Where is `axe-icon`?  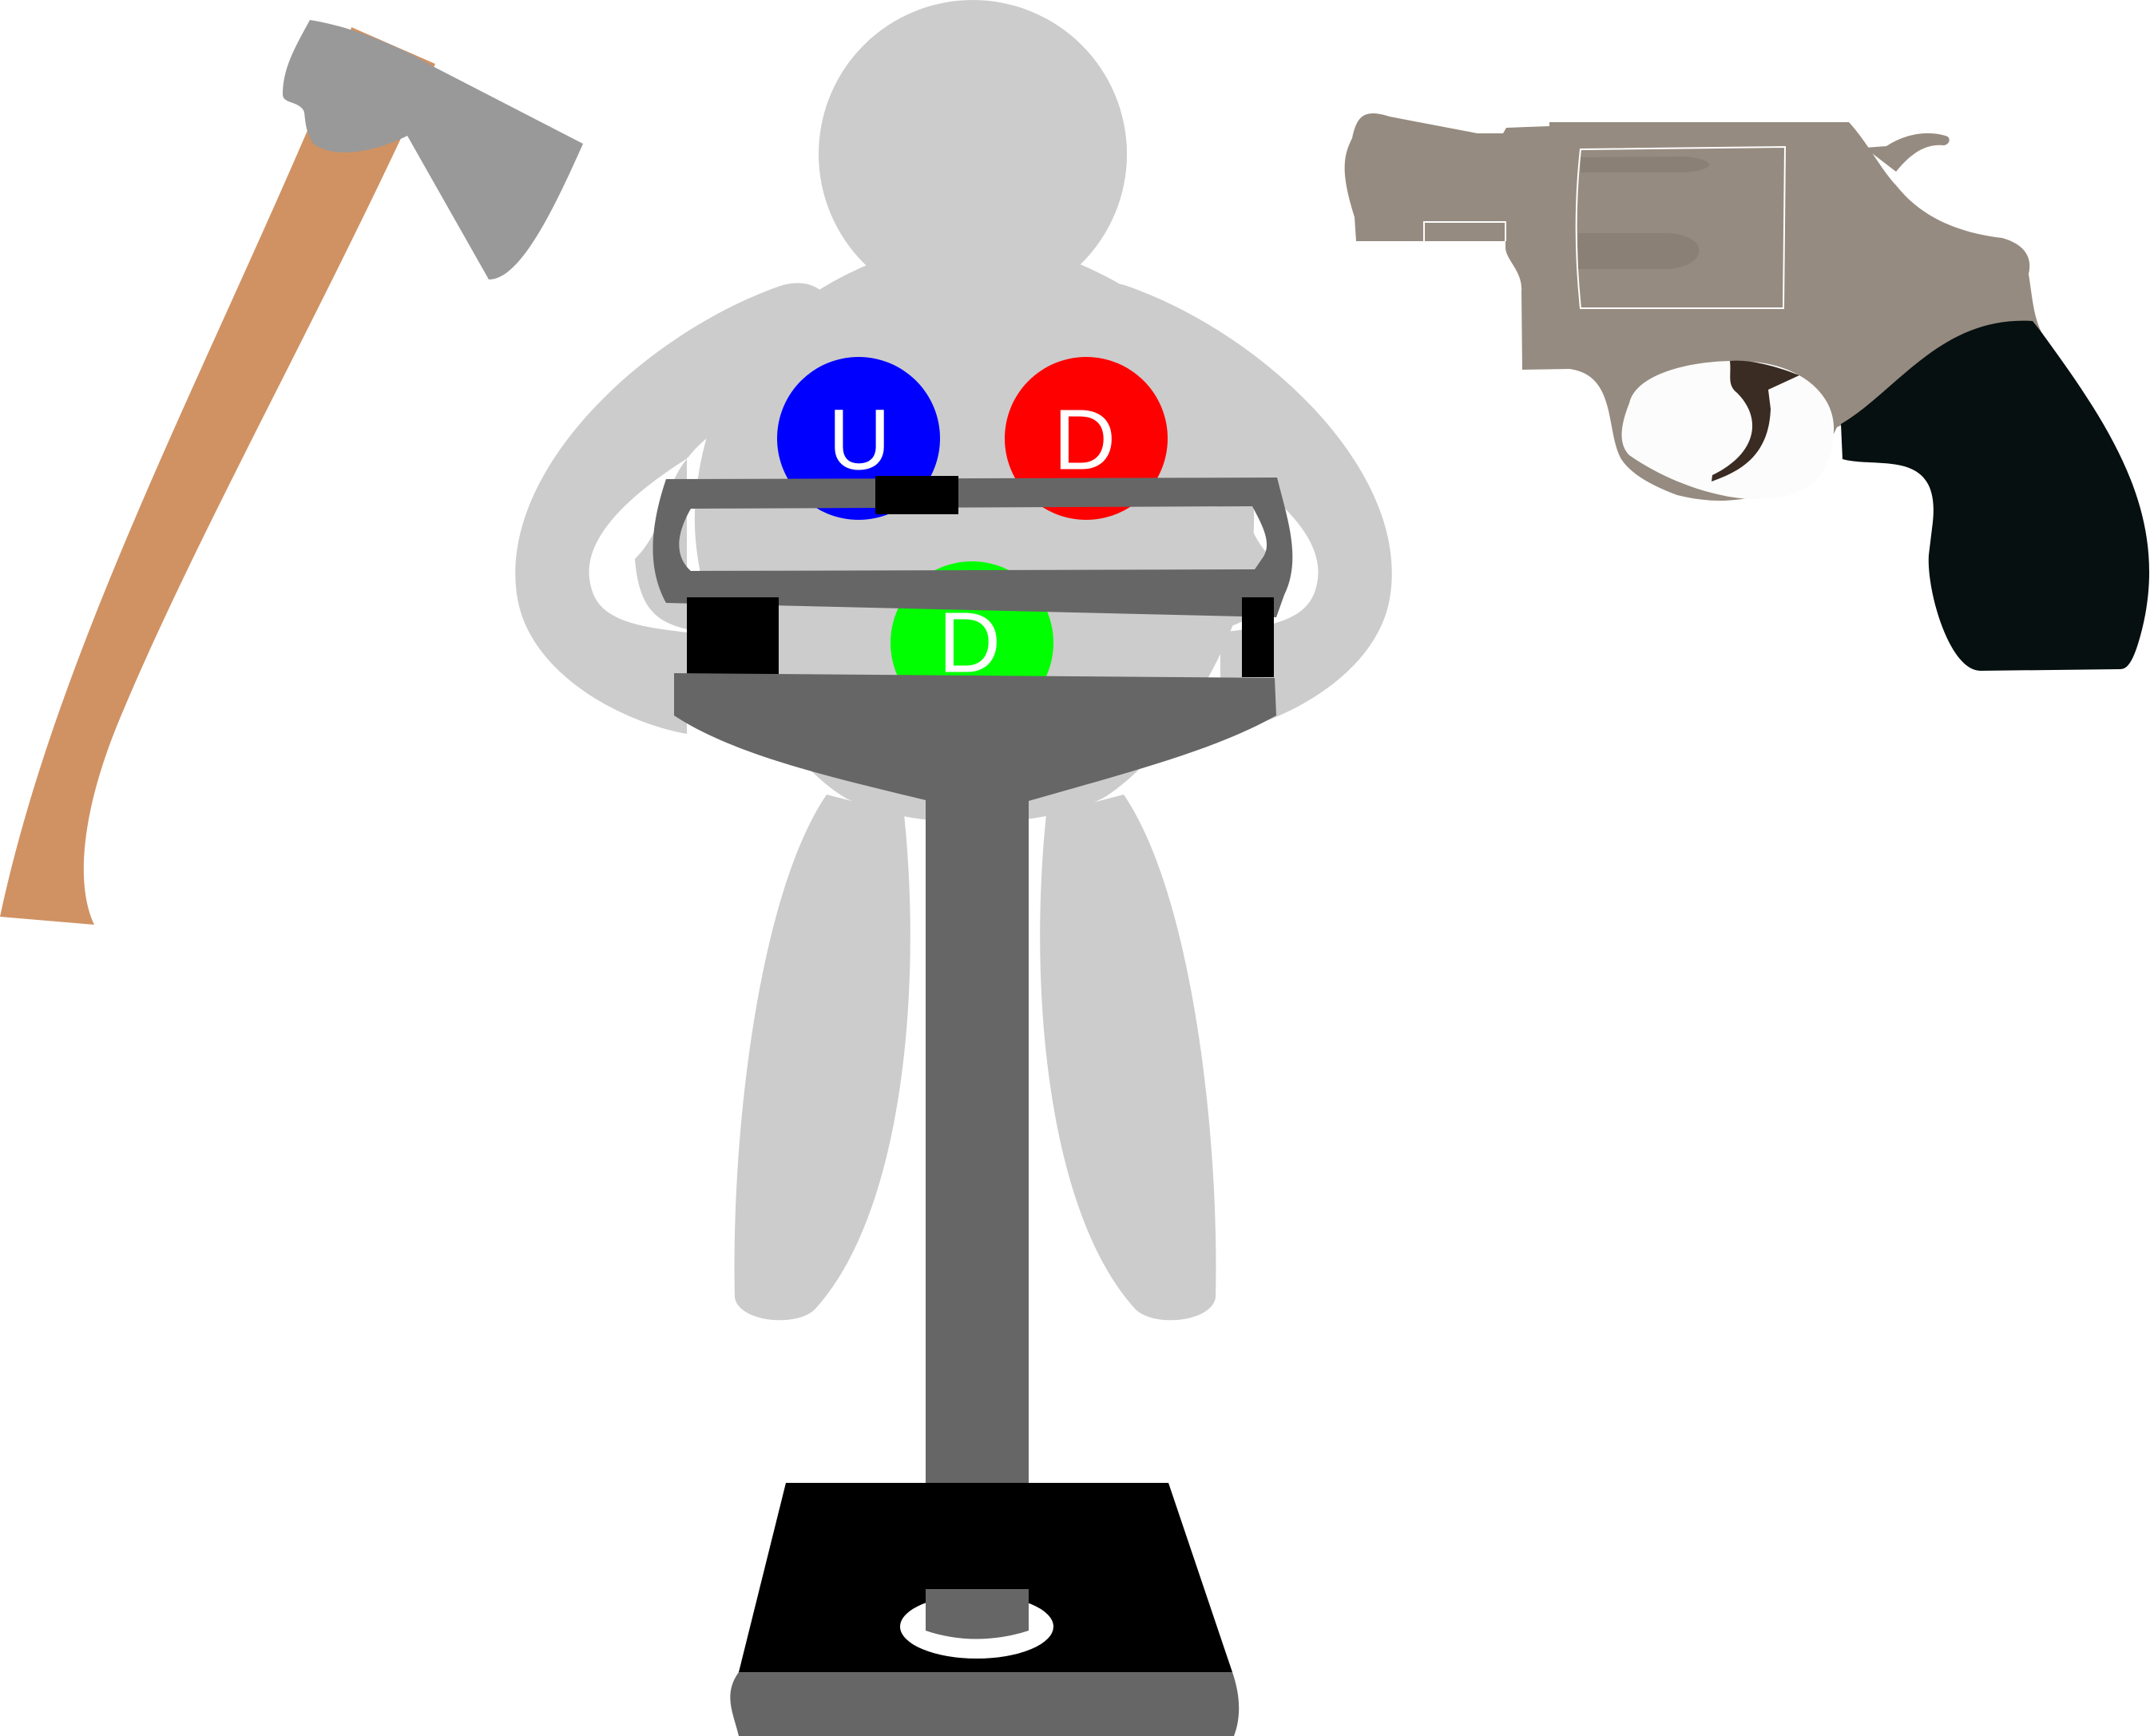
axe-icon is located at coordinates (292, 472).